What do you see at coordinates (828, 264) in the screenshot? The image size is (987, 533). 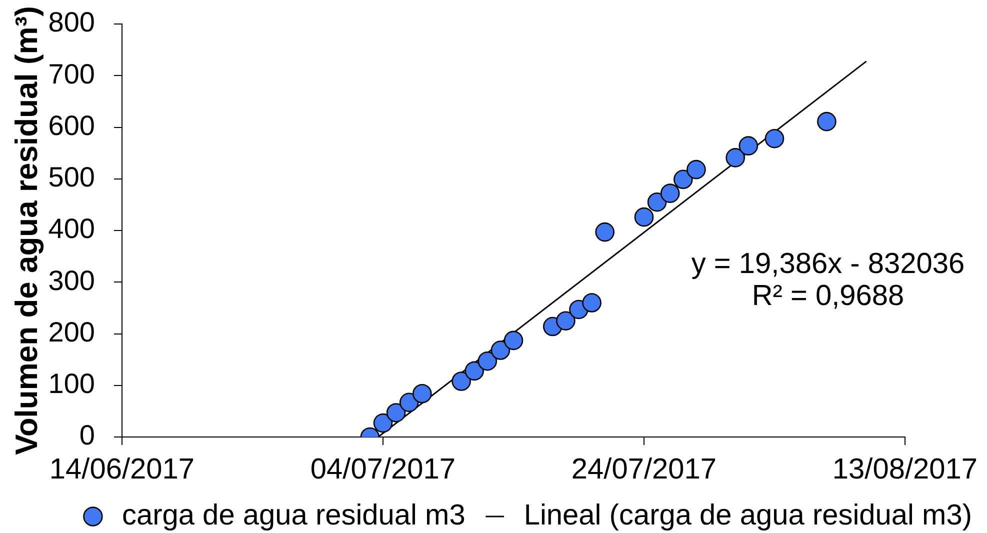 I see `annotation: y = 19,386x - 832036` at bounding box center [828, 264].